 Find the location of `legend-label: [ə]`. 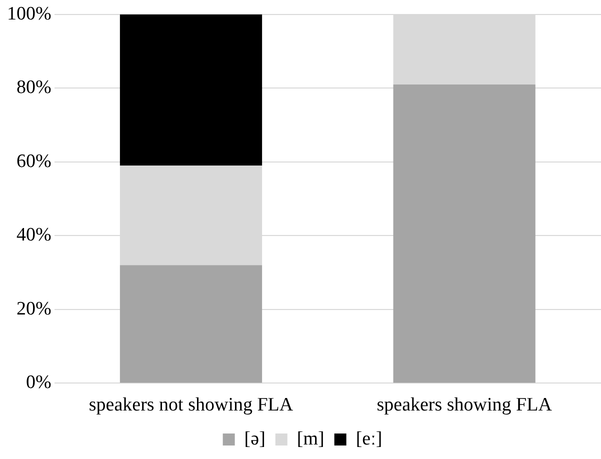

legend-label: [ə] is located at coordinates (255, 439).